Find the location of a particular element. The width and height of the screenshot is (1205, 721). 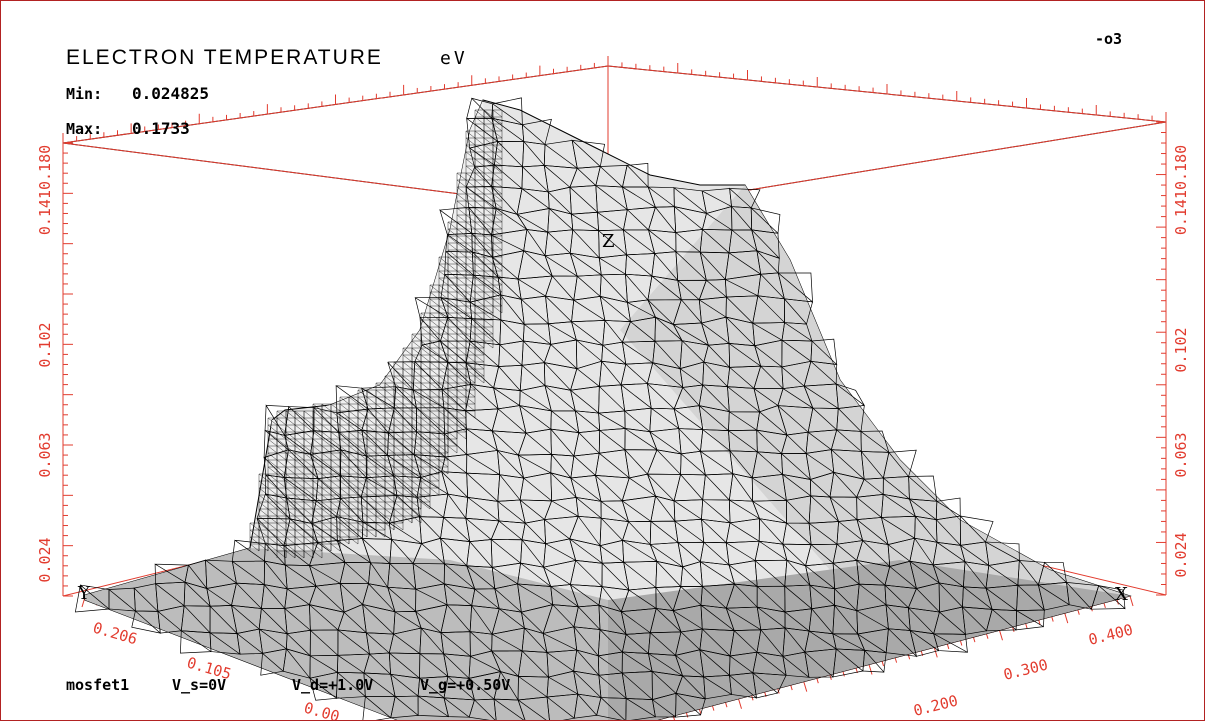

x-tick-label: 0.200 is located at coordinates (936, 705).